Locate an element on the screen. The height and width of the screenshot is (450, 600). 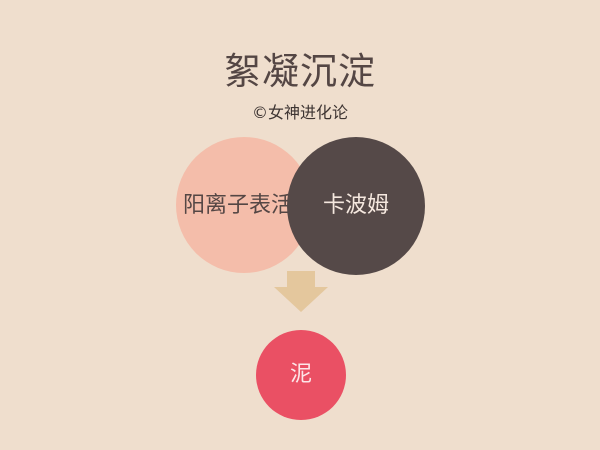
carbomer-circle: 卡波姆 is located at coordinates (356, 206).